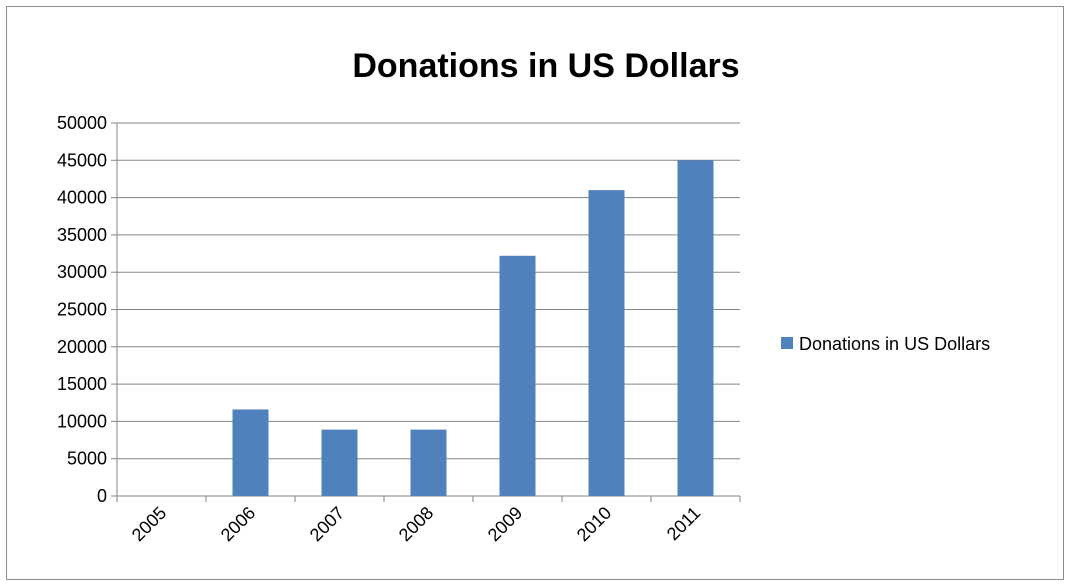 Image resolution: width=1072 pixels, height=584 pixels. Describe the element at coordinates (339, 462) in the screenshot. I see `bar-2007` at that location.